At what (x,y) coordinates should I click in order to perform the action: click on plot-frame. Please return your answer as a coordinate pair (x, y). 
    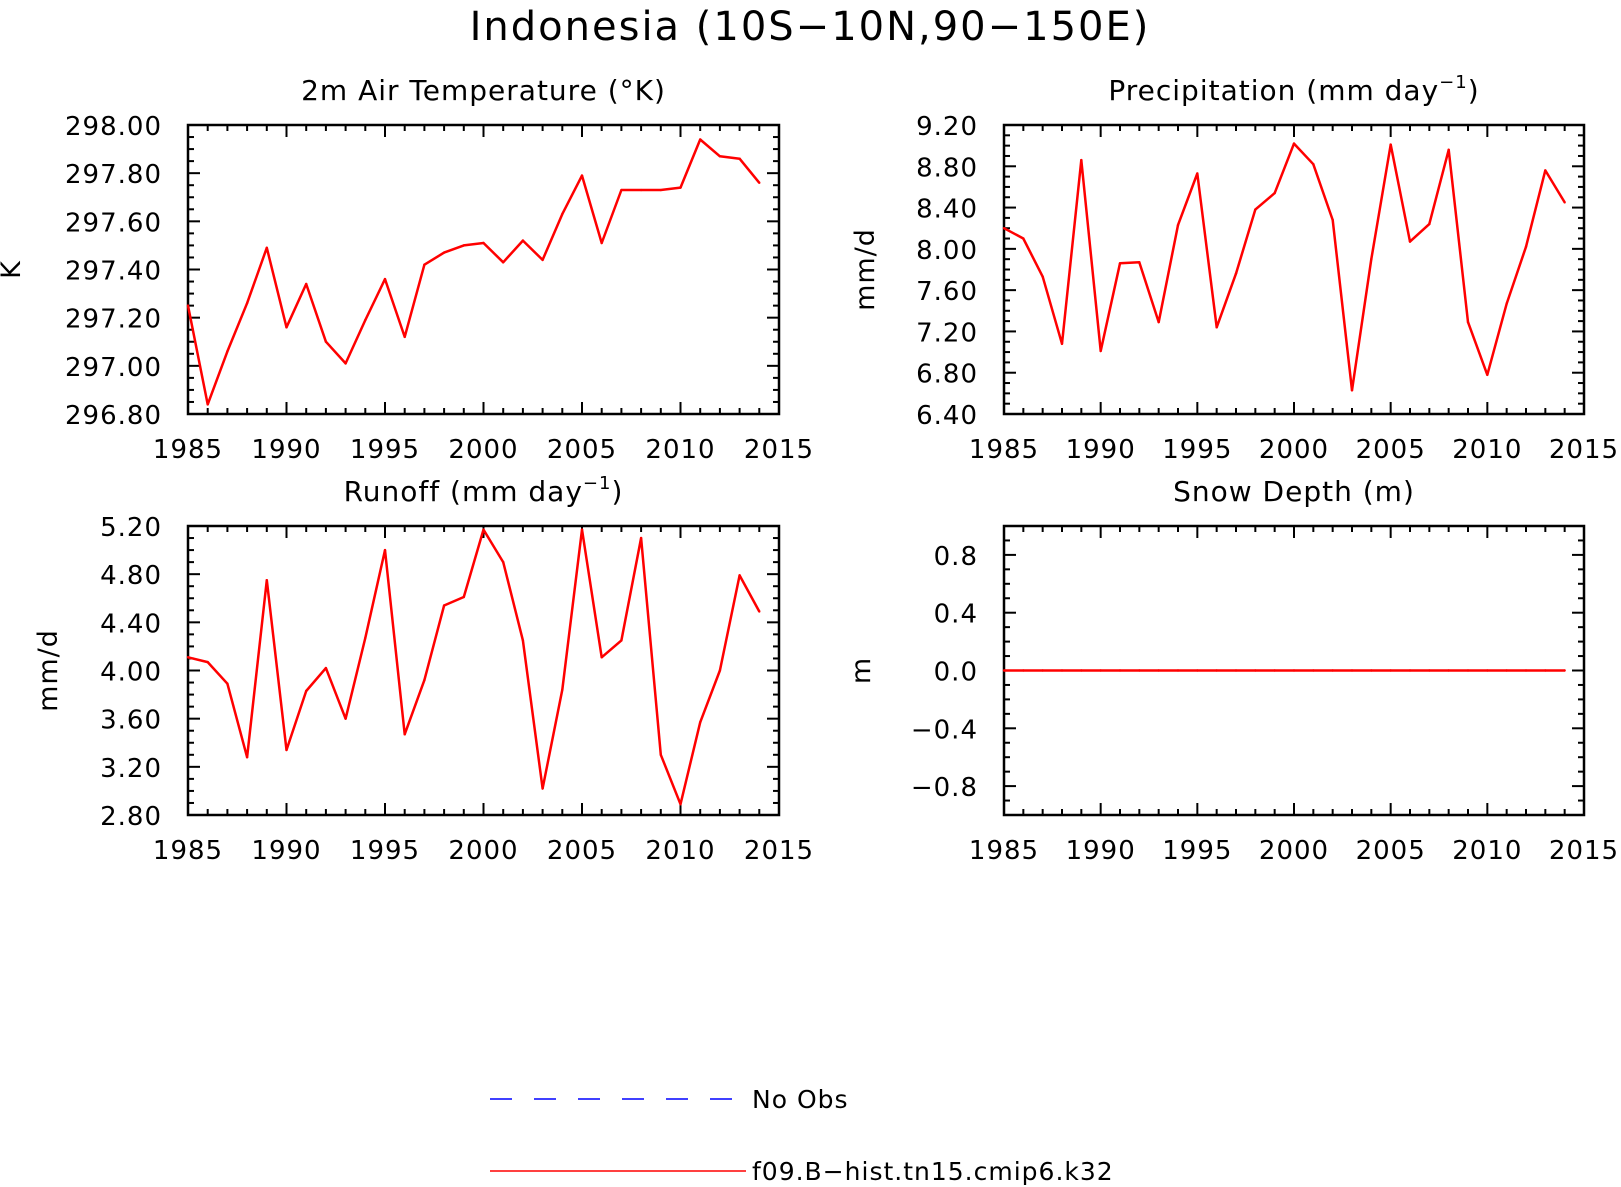
    Looking at the image, I should click on (1294, 269).